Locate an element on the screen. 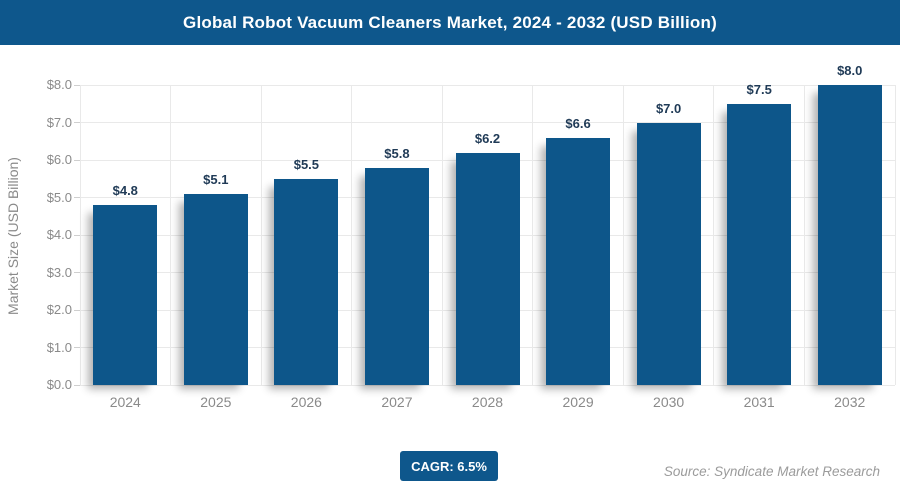 This screenshot has width=900, height=500. bar-value-label: $5.8 is located at coordinates (397, 153).